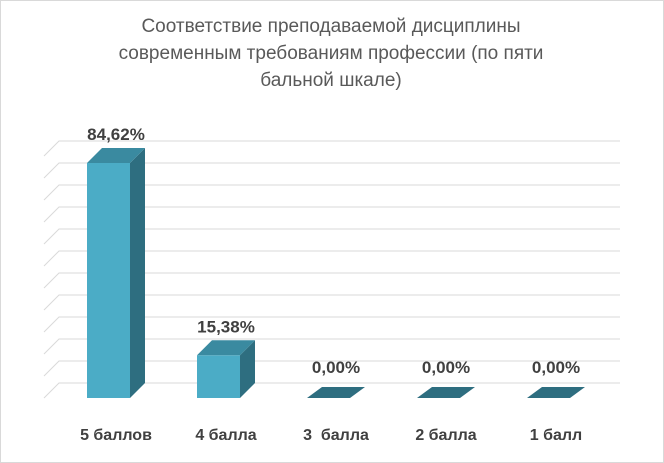 Image resolution: width=664 pixels, height=463 pixels. What do you see at coordinates (336, 435) in the screenshot?
I see `category-label: 3 балла` at bounding box center [336, 435].